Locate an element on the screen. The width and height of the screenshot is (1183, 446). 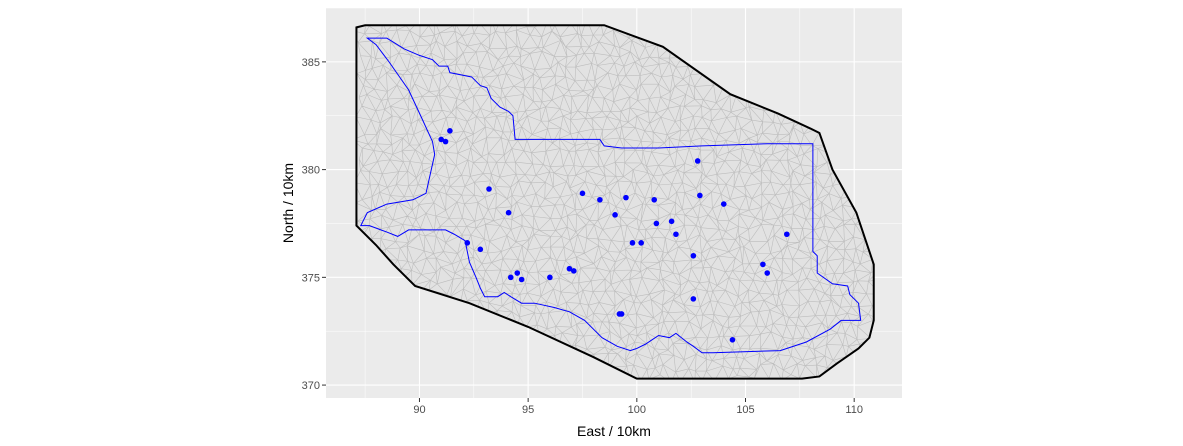
y-axis-ticks: 370 375 380 385 is located at coordinates (314, 224).